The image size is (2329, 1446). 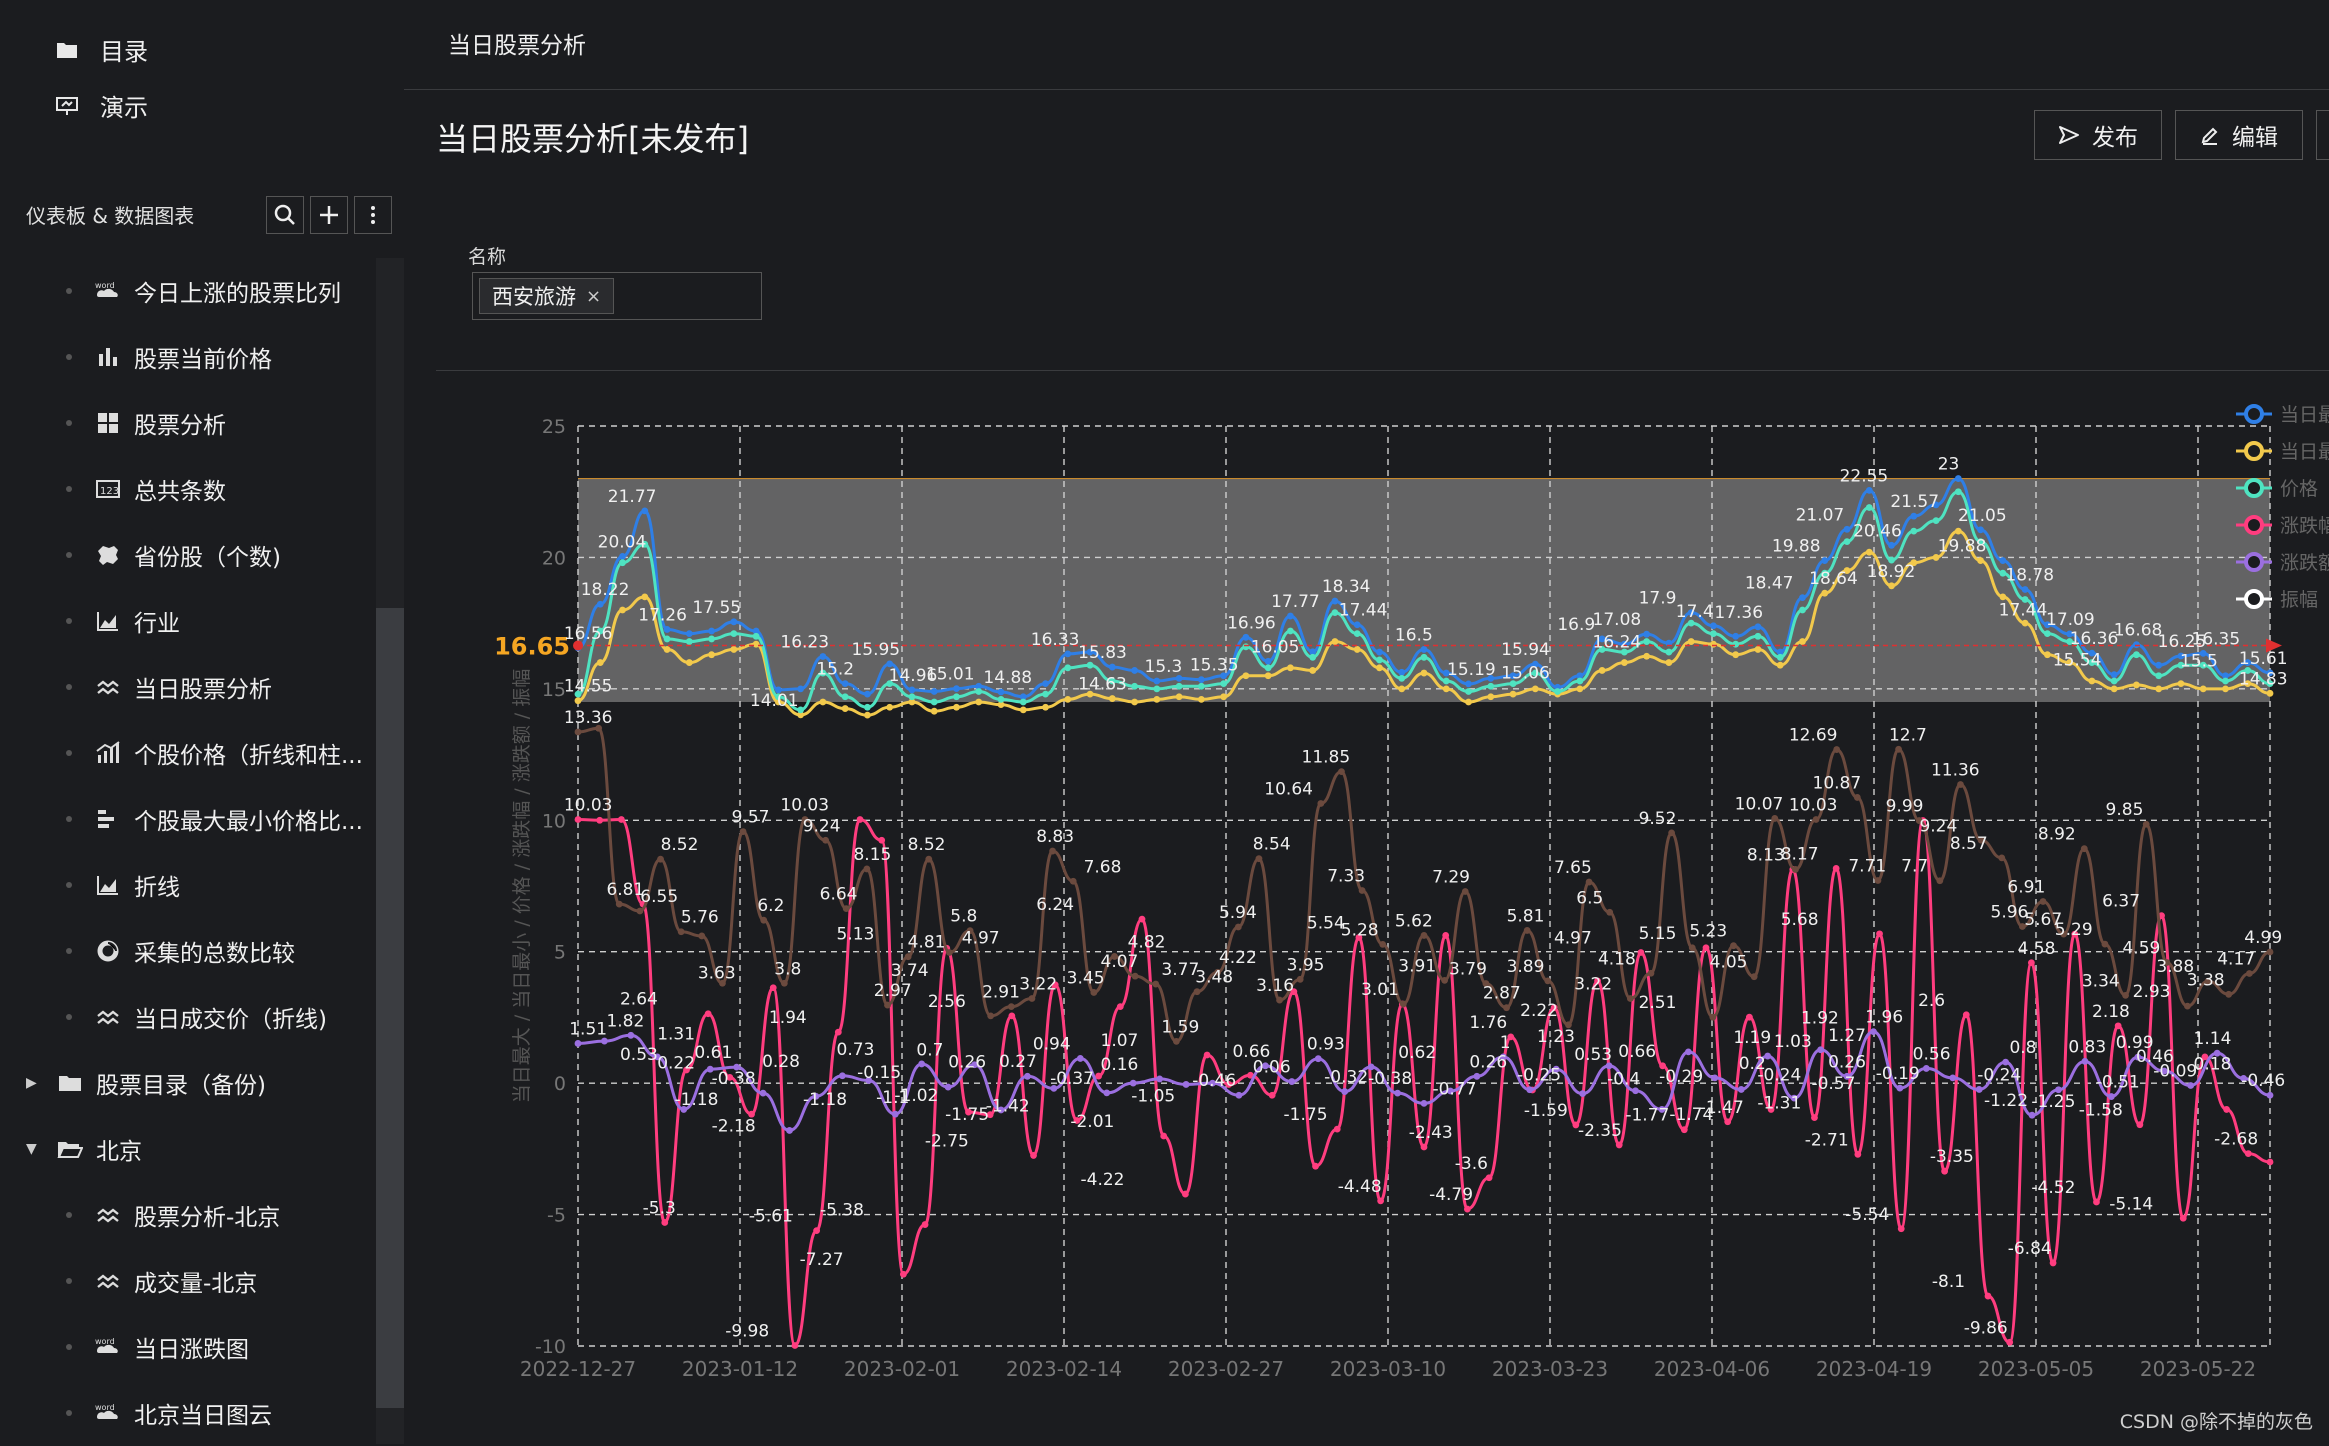 I want to click on legend-label: 价格, so click(x=2299, y=489).